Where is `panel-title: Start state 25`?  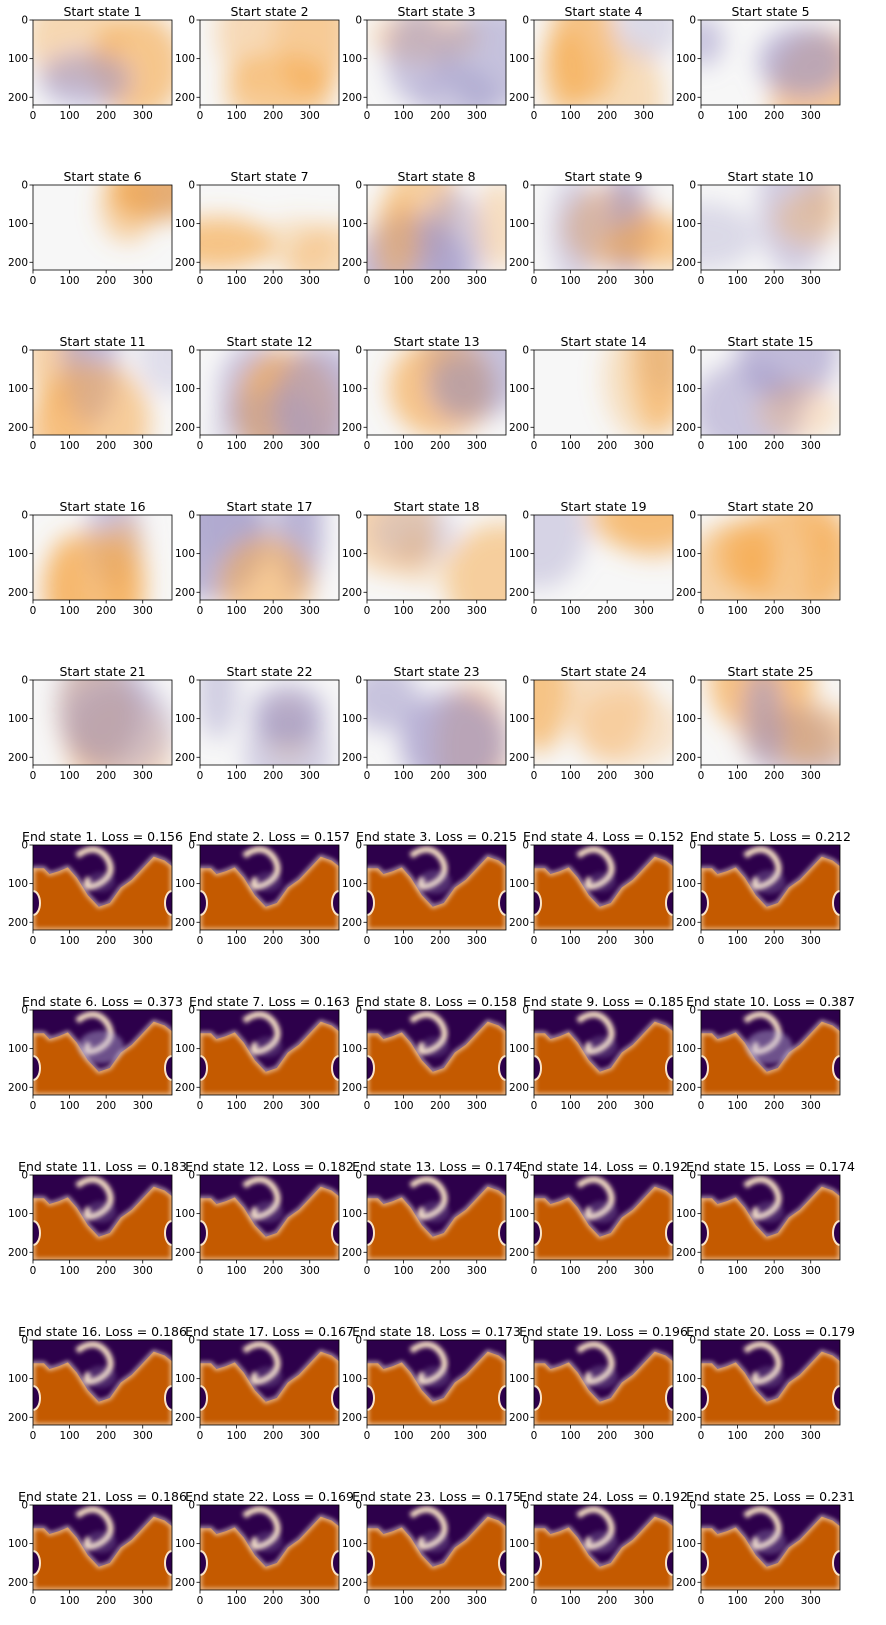 panel-title: Start state 25 is located at coordinates (770, 671).